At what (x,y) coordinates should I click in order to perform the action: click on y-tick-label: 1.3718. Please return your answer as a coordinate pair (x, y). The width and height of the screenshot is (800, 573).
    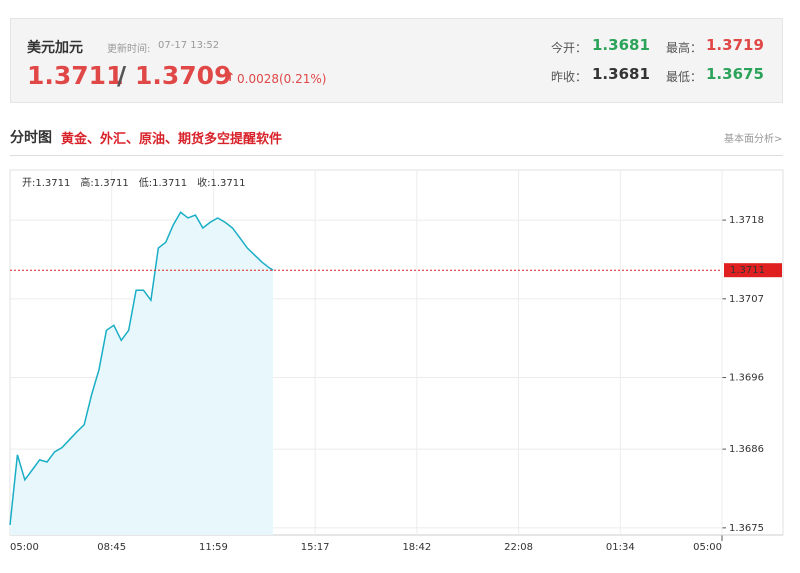
    Looking at the image, I should click on (746, 220).